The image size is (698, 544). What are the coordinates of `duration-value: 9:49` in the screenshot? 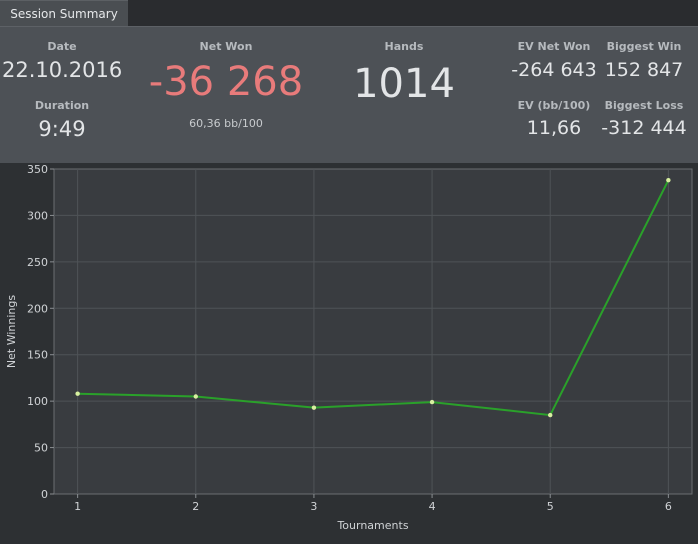 It's located at (62, 129).